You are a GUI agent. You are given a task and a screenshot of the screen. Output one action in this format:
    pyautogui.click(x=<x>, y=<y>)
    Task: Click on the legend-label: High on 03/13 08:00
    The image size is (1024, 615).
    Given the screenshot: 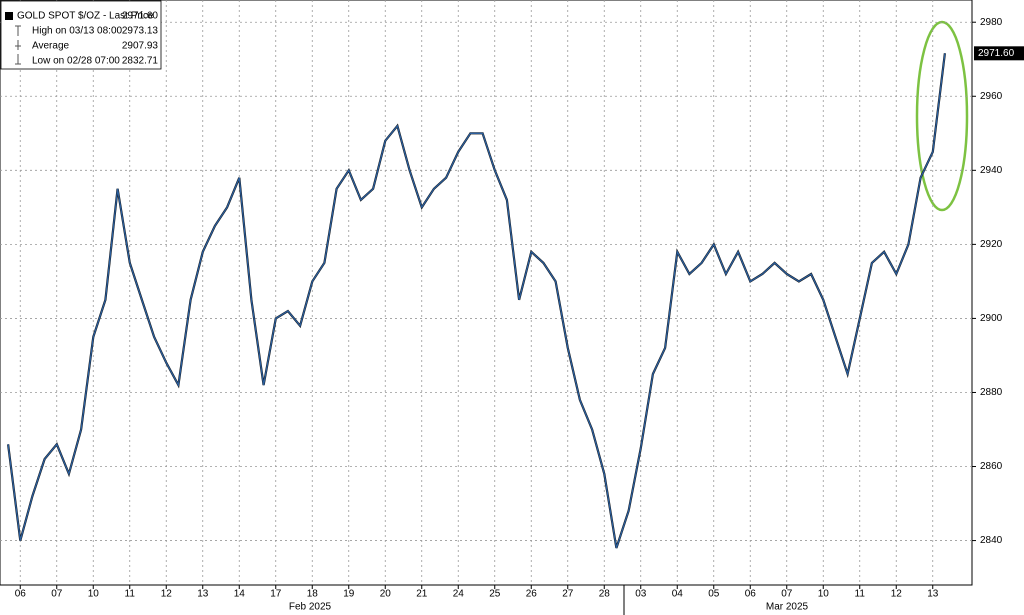 What is the action you would take?
    pyautogui.click(x=77, y=31)
    